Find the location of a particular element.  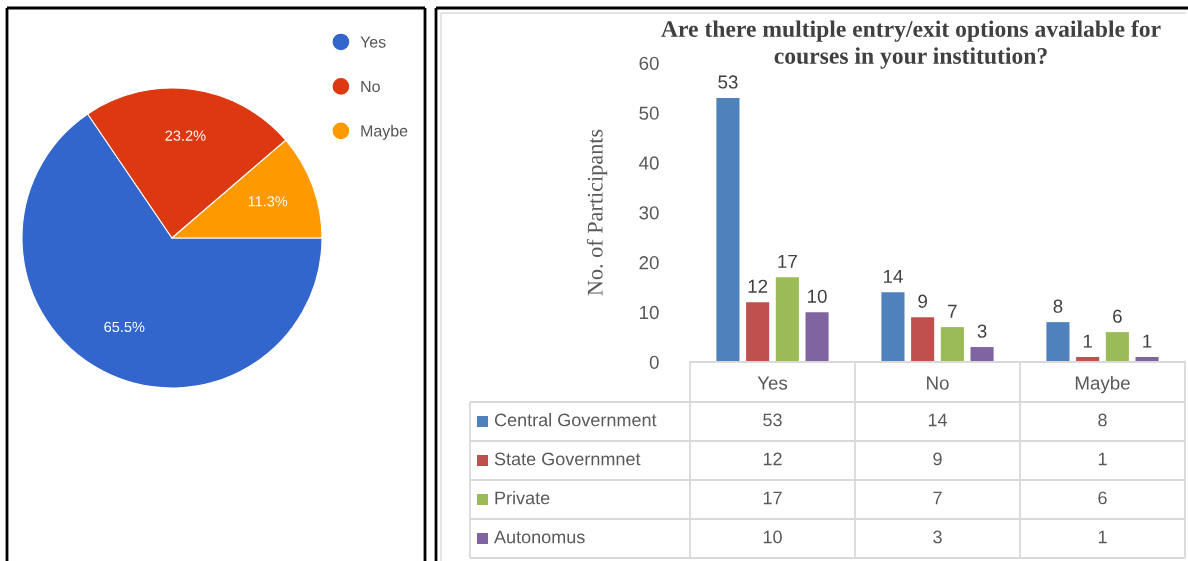

legend-label: Private is located at coordinates (522, 498).